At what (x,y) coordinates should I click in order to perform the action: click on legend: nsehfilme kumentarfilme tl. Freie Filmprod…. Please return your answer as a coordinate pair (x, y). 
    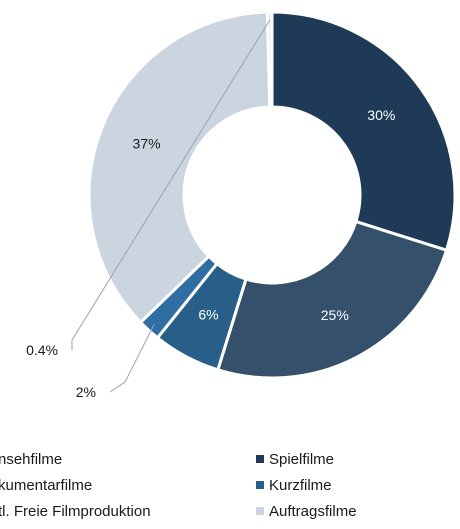
    Looking at the image, I should click on (178, 485).